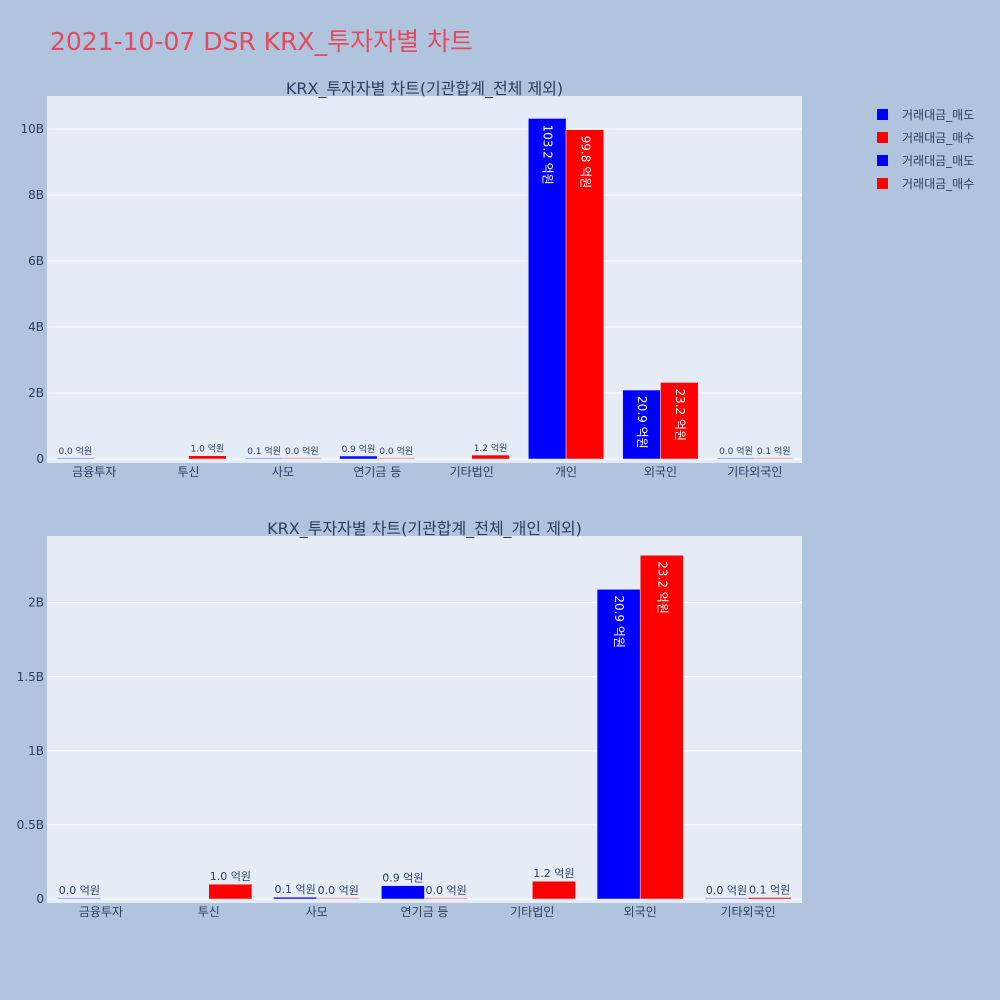  Describe the element at coordinates (36, 261) in the screenshot. I see `y-tick-label: 6B` at that location.